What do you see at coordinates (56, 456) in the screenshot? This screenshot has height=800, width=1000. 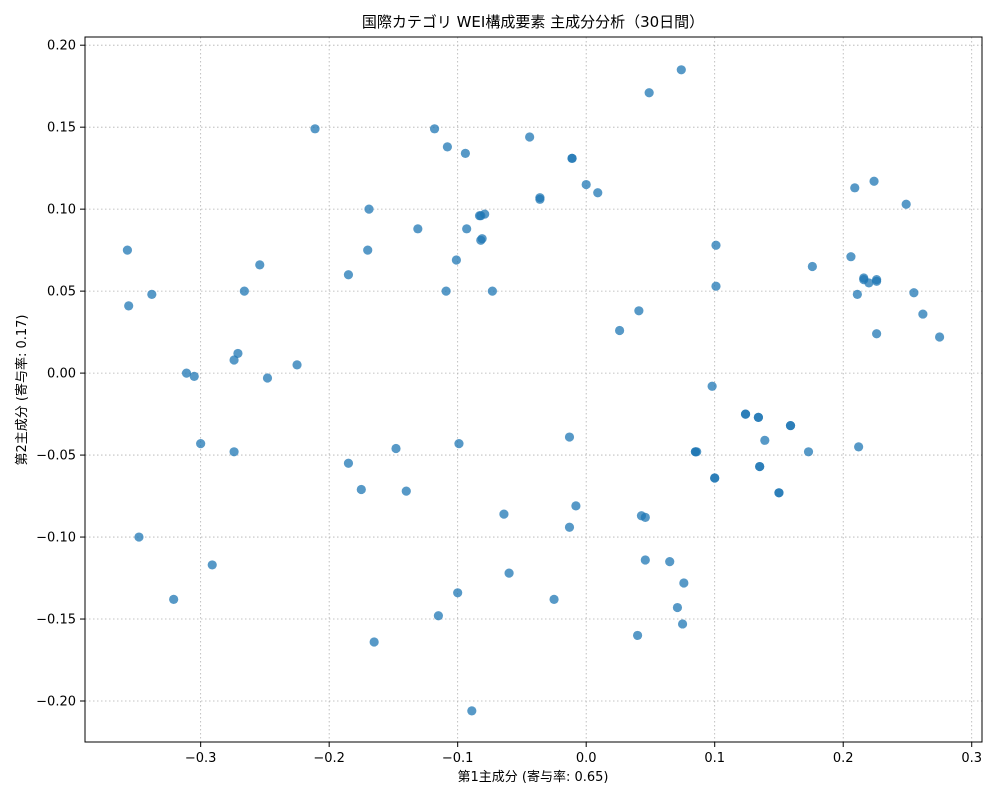 I see `y-tick-label: −0.05` at bounding box center [56, 456].